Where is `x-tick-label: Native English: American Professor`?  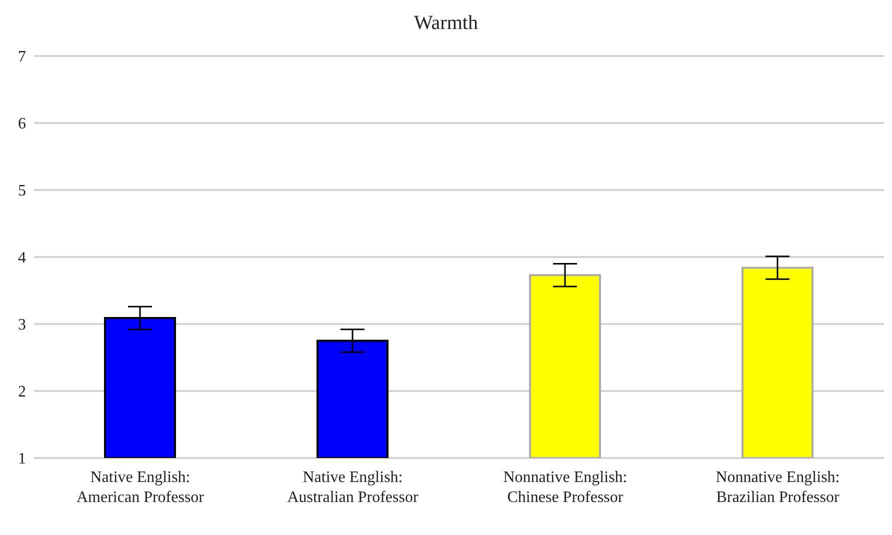
x-tick-label: Native English: American Professor is located at coordinates (140, 487).